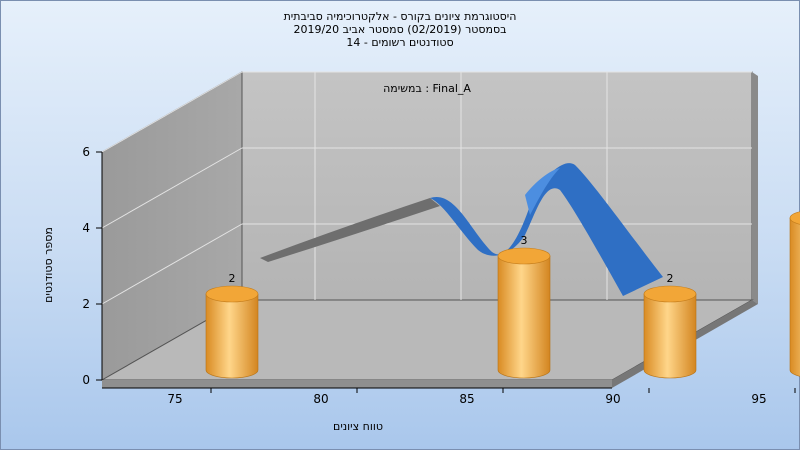 The image size is (800, 450). Describe the element at coordinates (86, 304) in the screenshot. I see `y-tick-label: 2` at that location.